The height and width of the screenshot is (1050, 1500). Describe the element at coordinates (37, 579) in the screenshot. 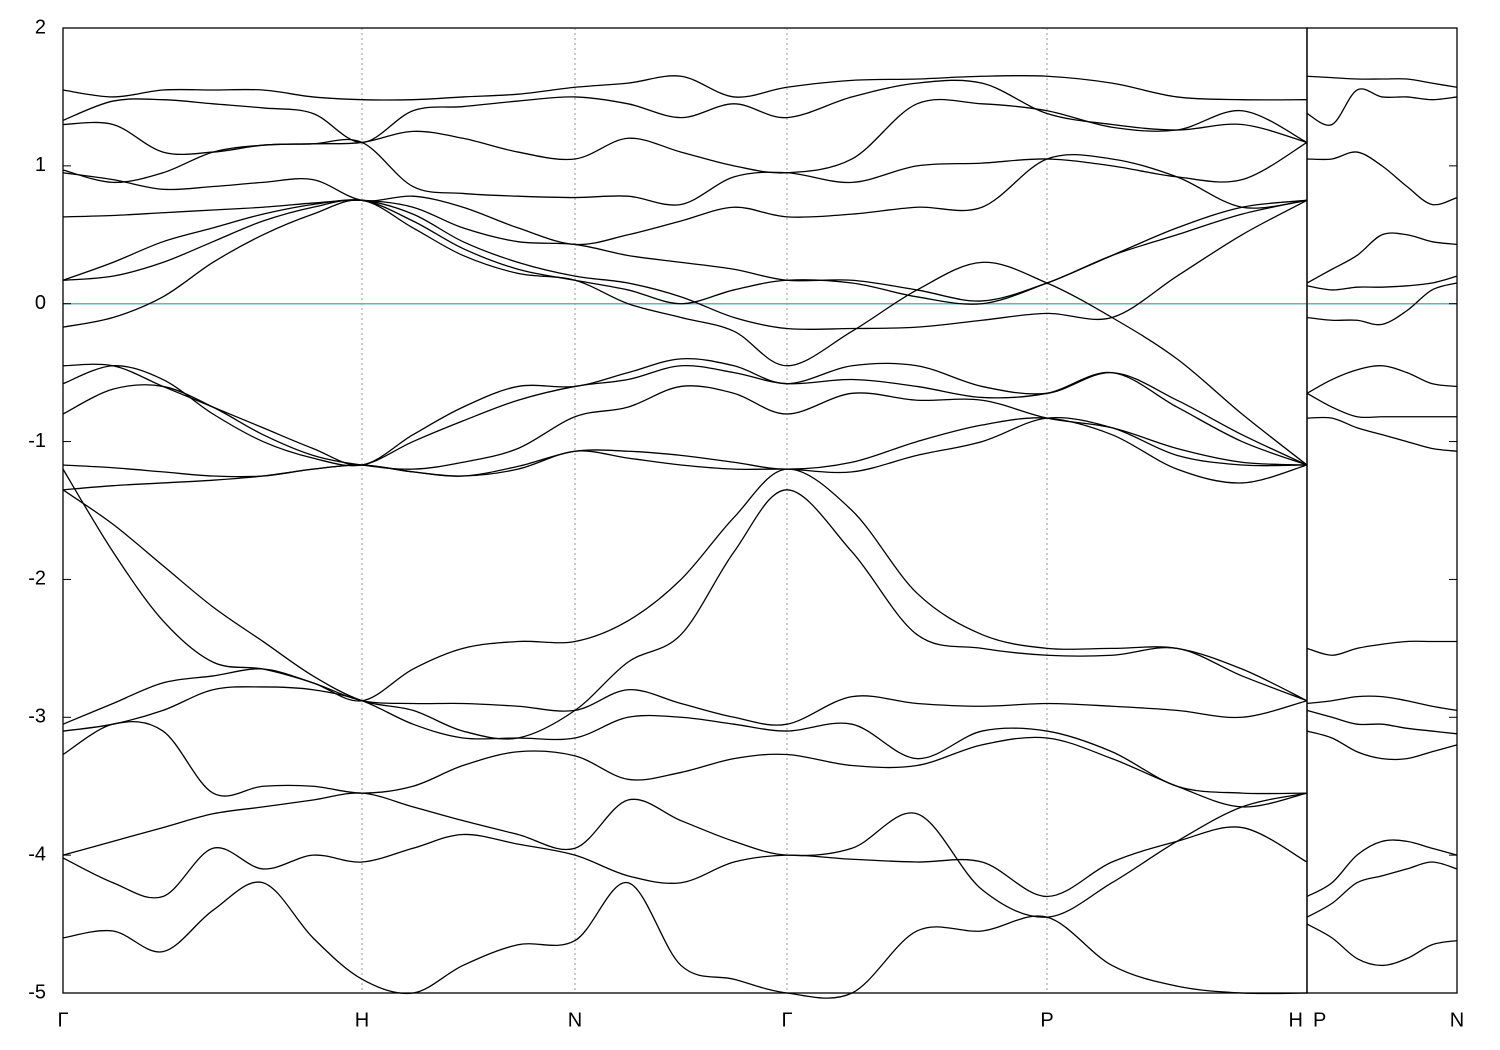

I see `y-tick-label: -2` at that location.